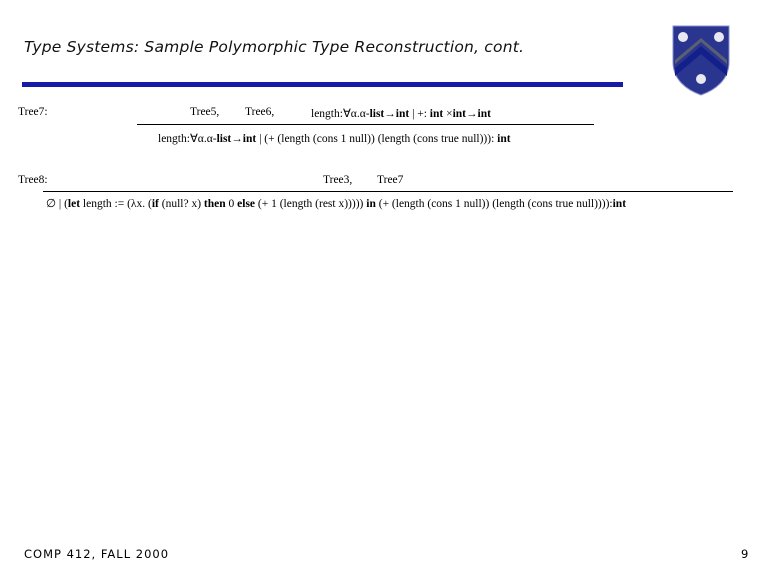 This screenshot has height=576, width=768. Describe the element at coordinates (57, 204) in the screenshot. I see `expression-text: ∅ | (` at that location.